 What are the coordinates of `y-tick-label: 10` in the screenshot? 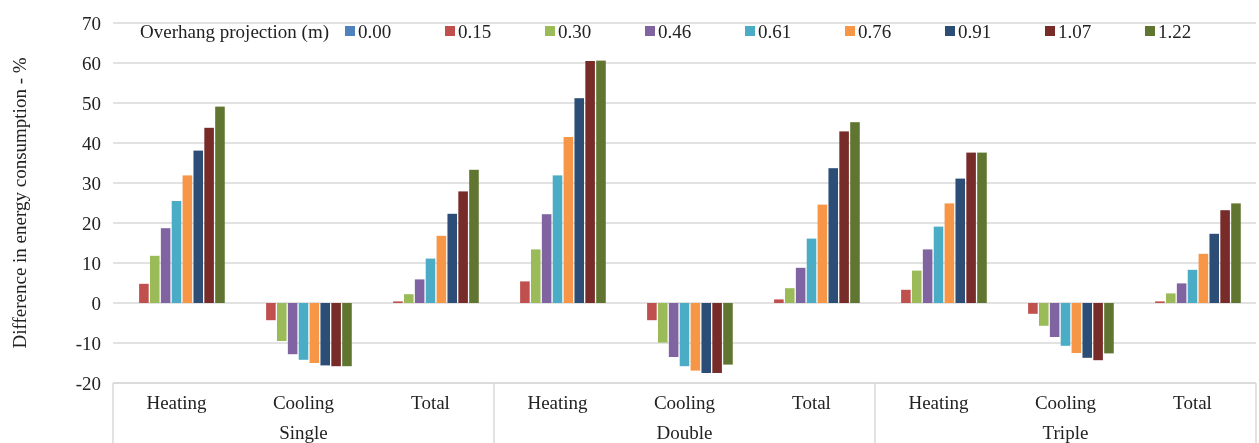 It's located at (91, 263).